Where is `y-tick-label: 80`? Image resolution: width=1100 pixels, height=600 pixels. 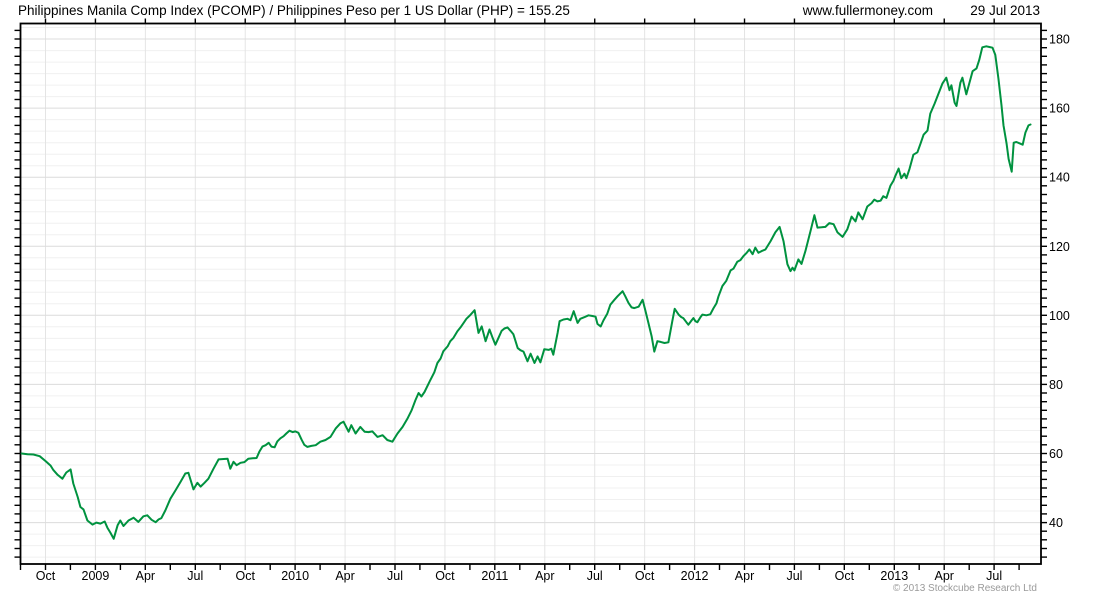 y-tick-label: 80 is located at coordinates (1056, 385).